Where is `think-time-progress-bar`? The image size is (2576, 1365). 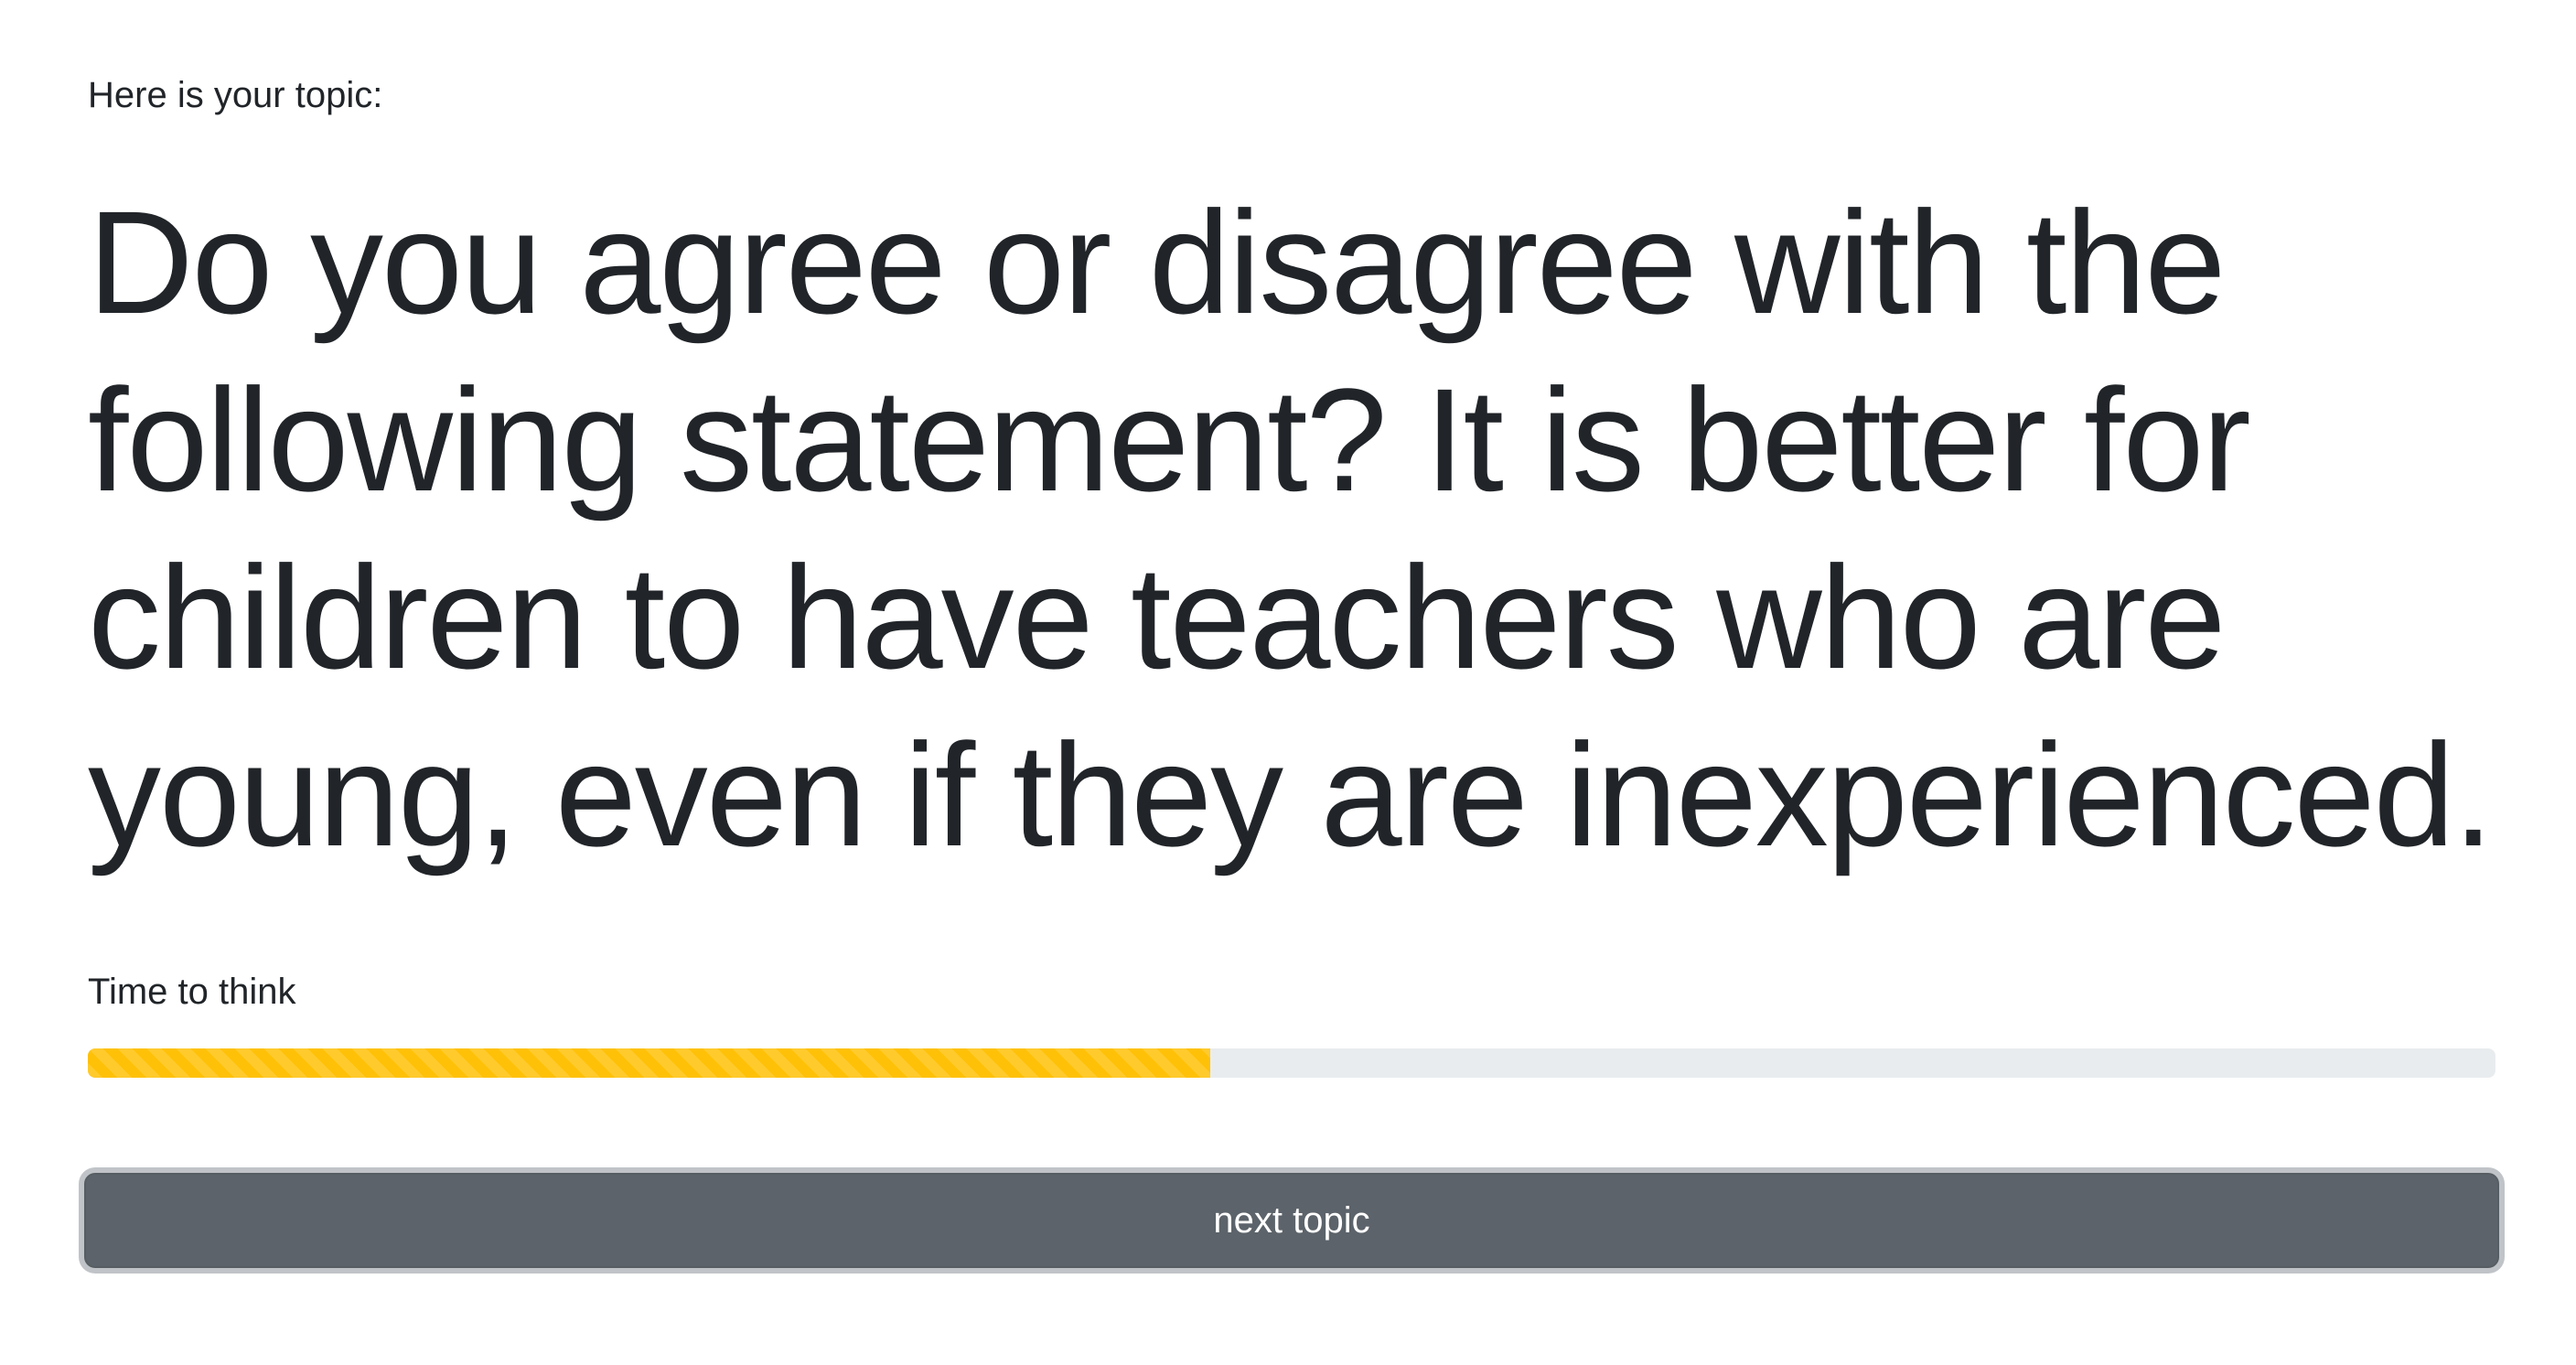
think-time-progress-bar is located at coordinates (649, 1063).